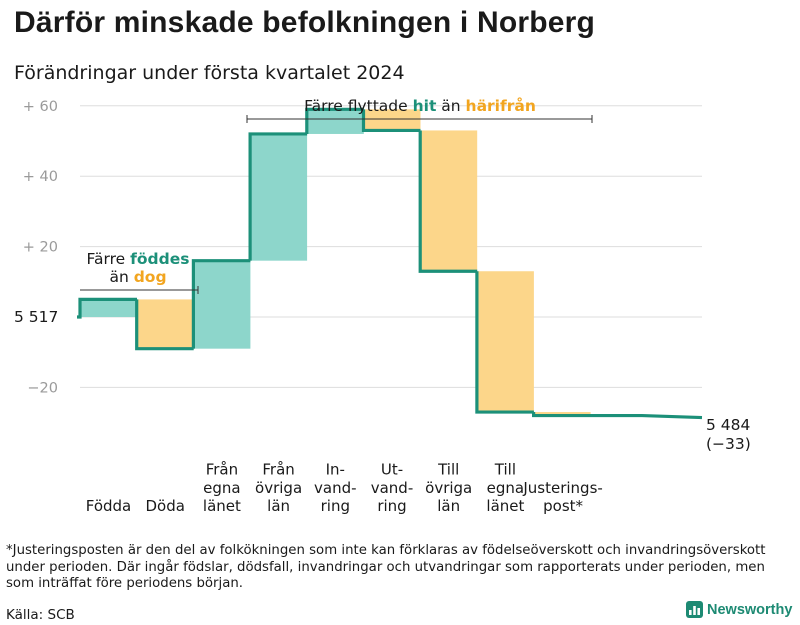  Describe the element at coordinates (728, 425) in the screenshot. I see `end-value-label: 5 484` at that location.